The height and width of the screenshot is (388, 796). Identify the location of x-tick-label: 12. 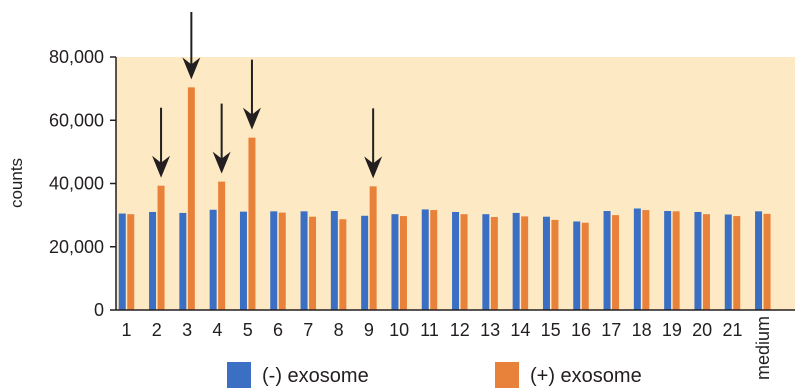
(460, 330).